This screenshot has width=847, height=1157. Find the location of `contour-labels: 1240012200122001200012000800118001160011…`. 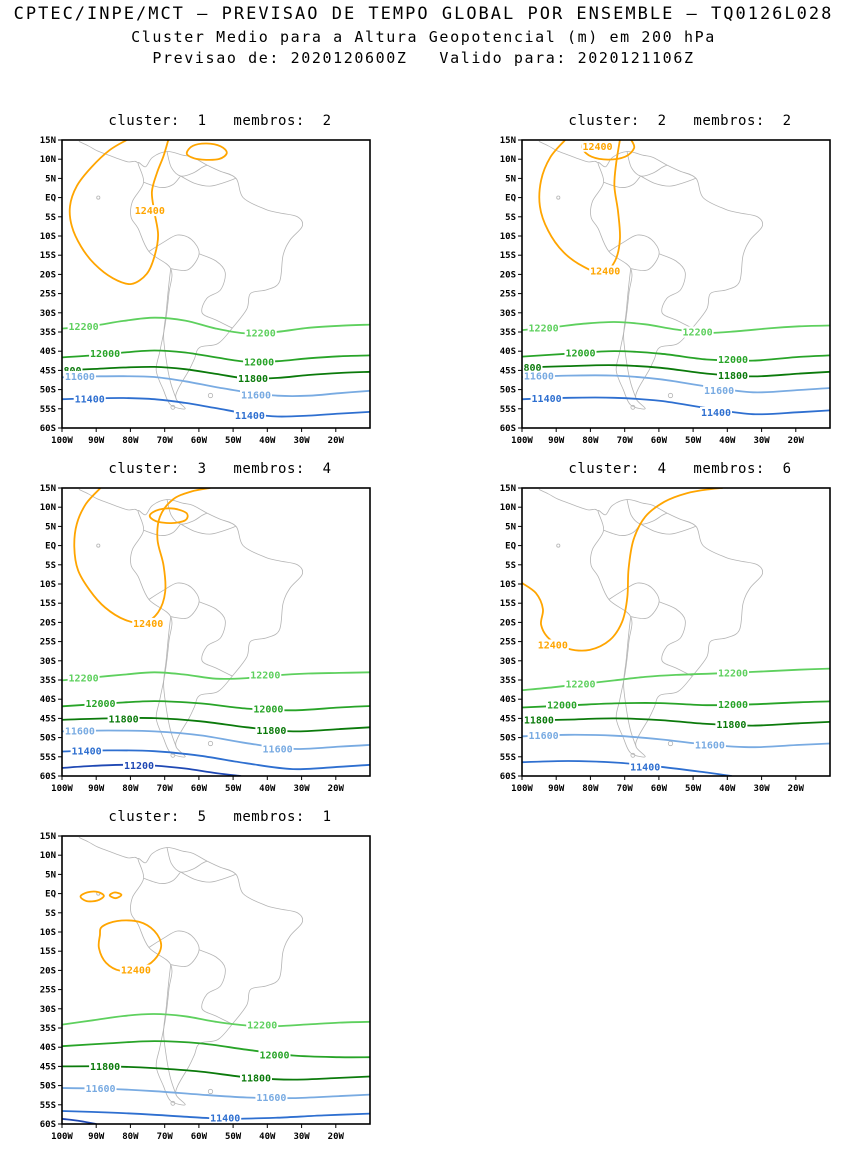

contour-labels: 1240012200122001200012000800118001160011… is located at coordinates (169, 313).